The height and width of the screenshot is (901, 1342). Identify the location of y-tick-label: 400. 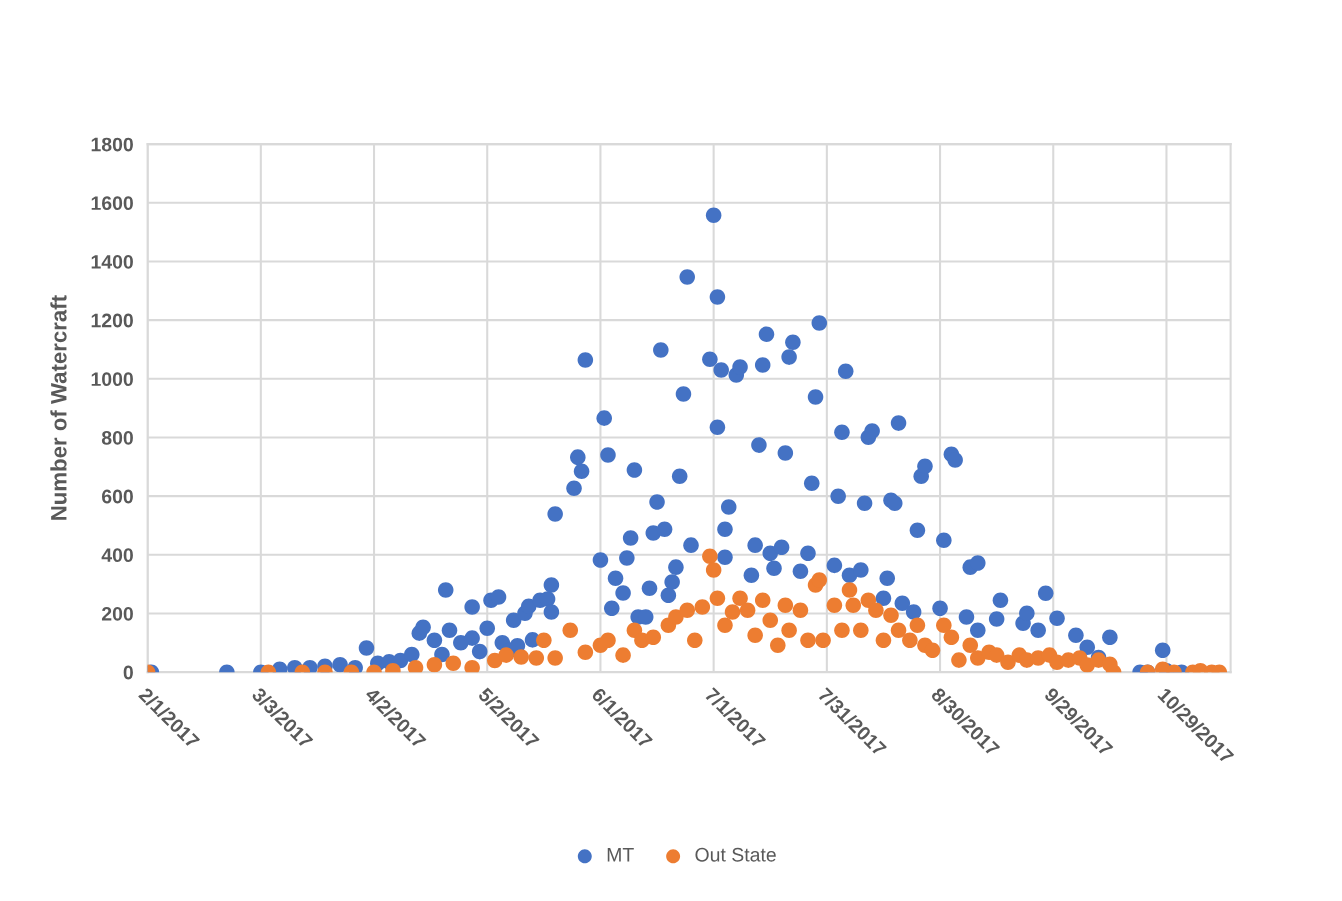
(117, 555).